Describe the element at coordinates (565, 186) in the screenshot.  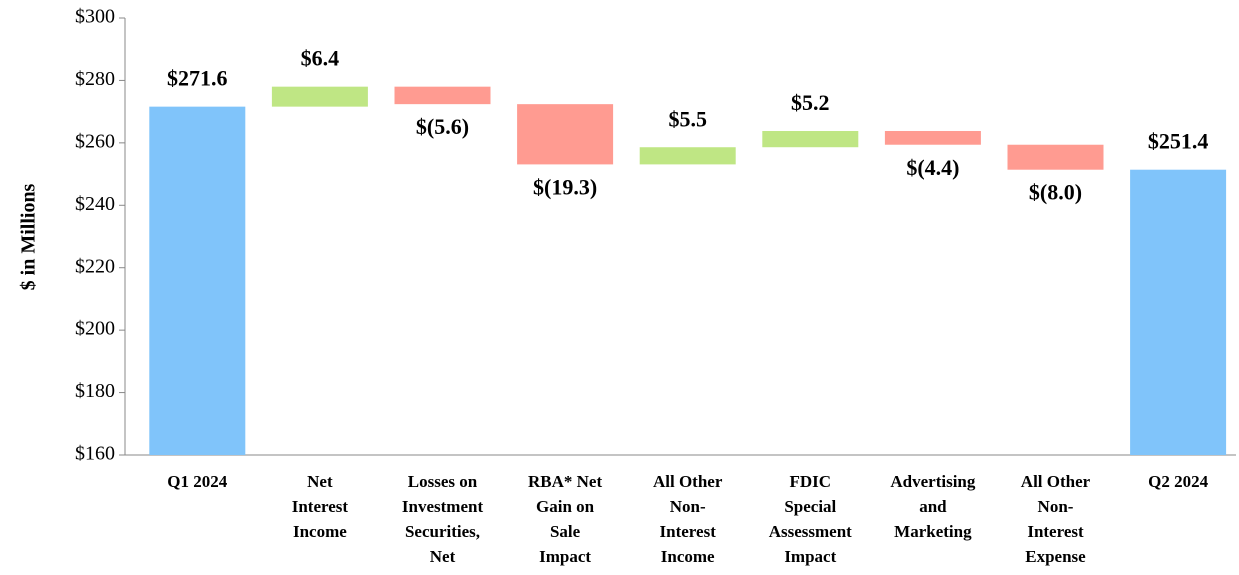
I see `value-label: $(19.3)` at that location.